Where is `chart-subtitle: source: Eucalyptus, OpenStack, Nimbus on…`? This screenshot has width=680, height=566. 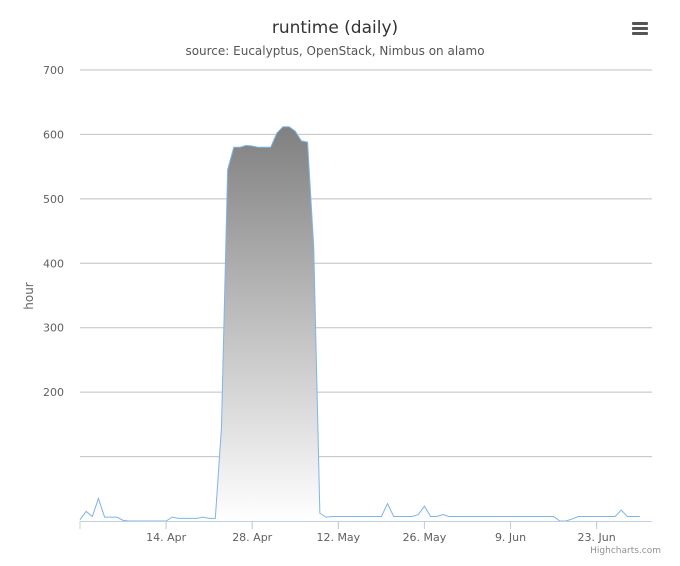
chart-subtitle: source: Eucalyptus, OpenStack, Nimbus on… is located at coordinates (334, 51).